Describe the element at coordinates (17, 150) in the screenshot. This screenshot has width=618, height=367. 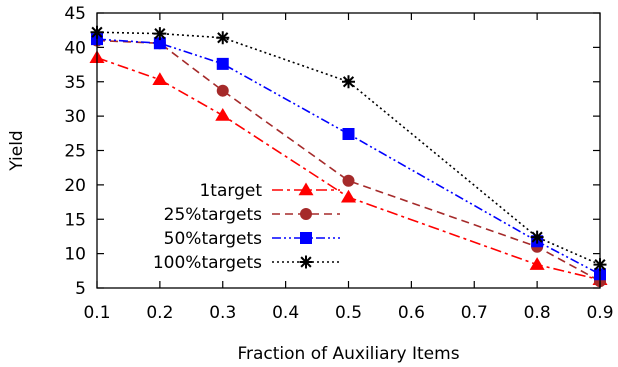
I see `y-axis-title: Yield` at that location.